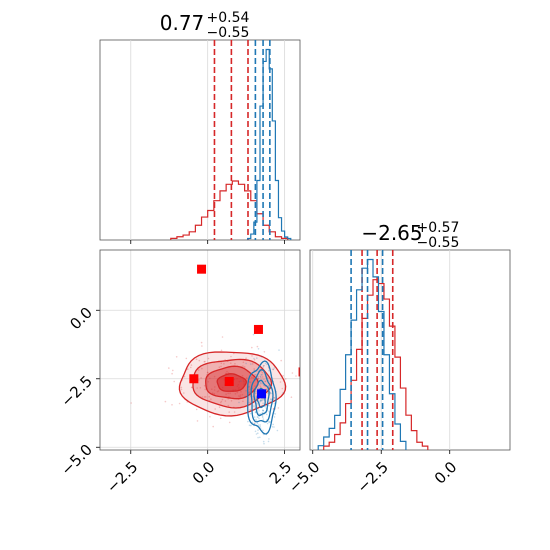  What do you see at coordinates (204, 473) in the screenshot?
I see `joint-x-ticklabel: 0.0` at bounding box center [204, 473].